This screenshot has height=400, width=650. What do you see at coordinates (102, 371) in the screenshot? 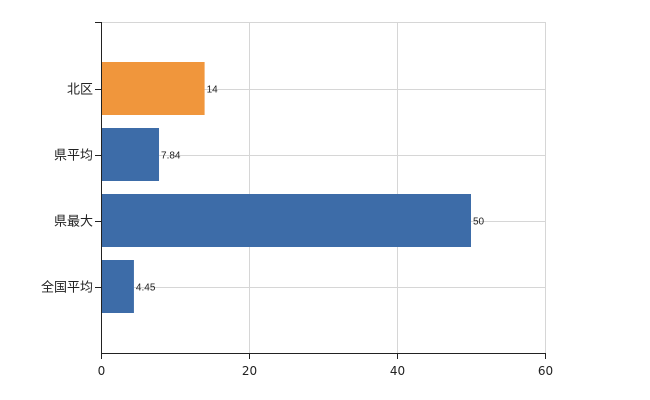
I see `x-tick-label: 0` at bounding box center [102, 371].